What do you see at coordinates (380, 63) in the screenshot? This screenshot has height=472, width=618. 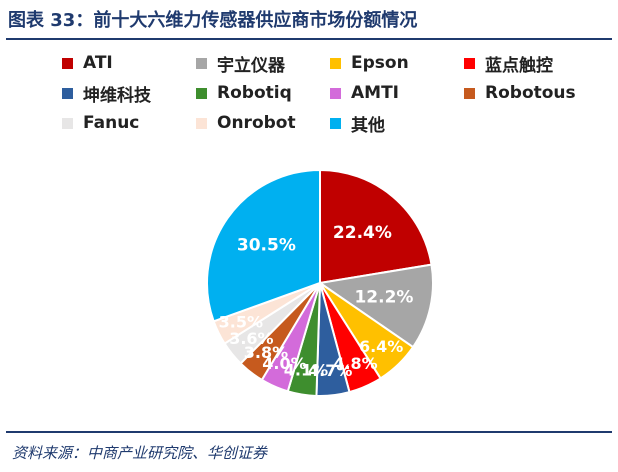 I see `legend-label: Epson` at bounding box center [380, 63].